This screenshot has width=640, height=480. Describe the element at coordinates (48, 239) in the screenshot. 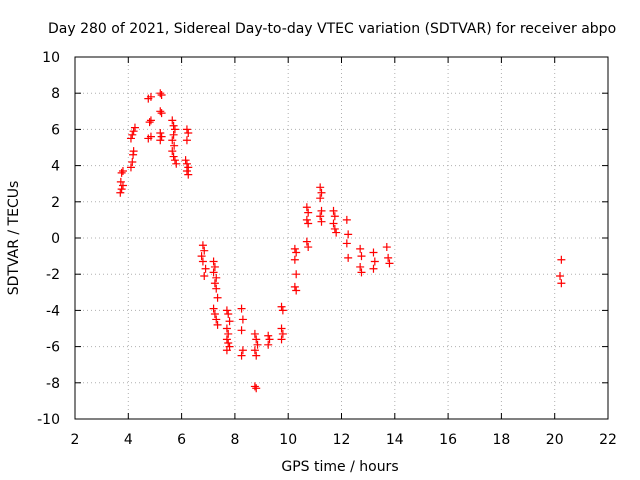

I see `y-tick-labels: -10 -8 -6 -4 -2 0 2 4 6 8 10` at that location.